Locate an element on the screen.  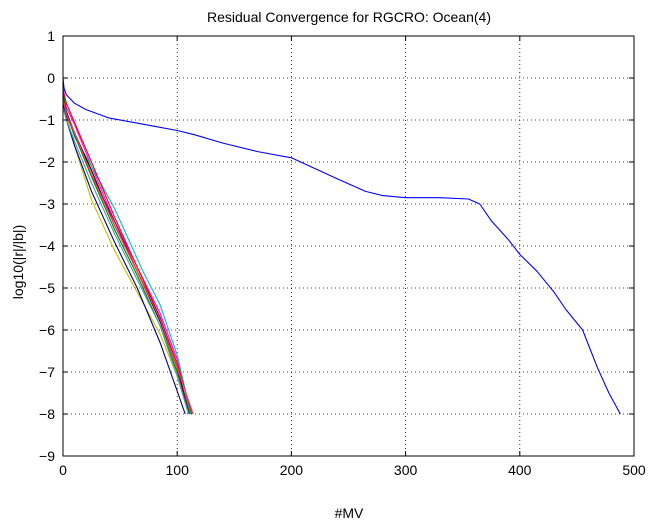
y-axis-label: log10(|r|/|b|) is located at coordinates (18, 262).